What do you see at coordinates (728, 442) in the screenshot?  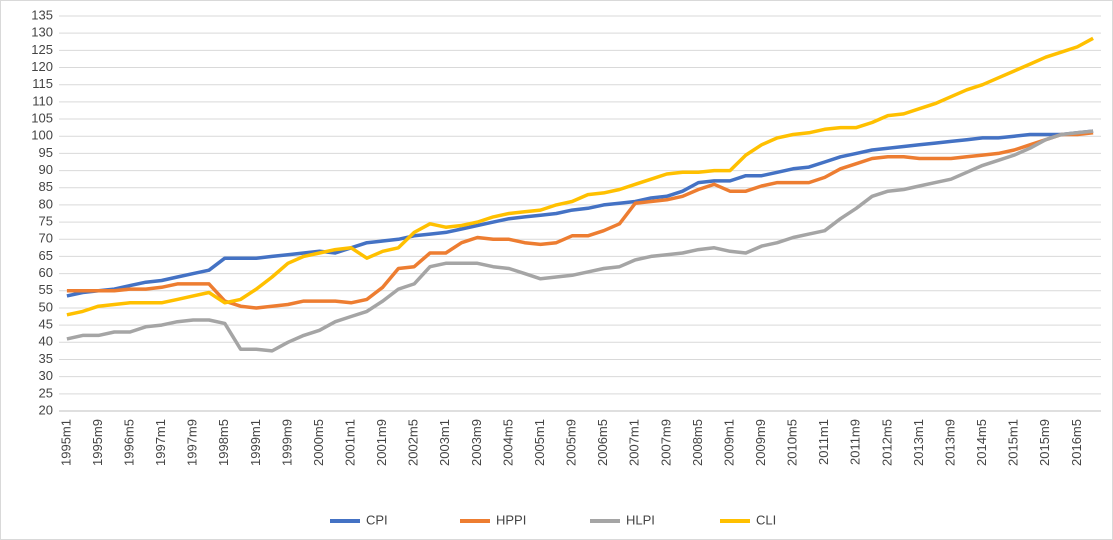 I see `x-tick-label: 2009m1` at bounding box center [728, 442].